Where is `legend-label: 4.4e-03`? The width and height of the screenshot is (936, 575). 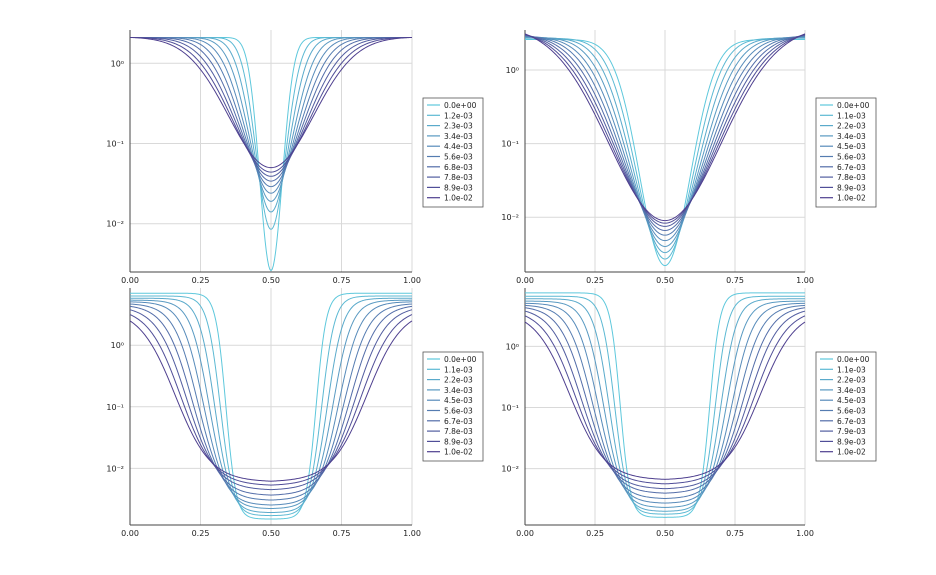
legend-label: 4.4e-03 is located at coordinates (458, 146).